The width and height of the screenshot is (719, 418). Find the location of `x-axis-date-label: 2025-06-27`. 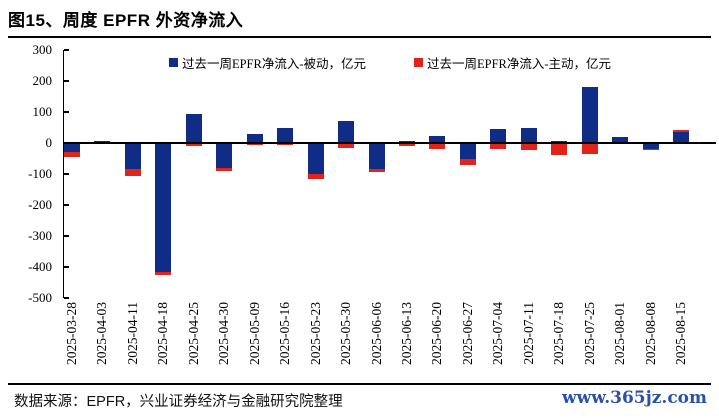

x-axis-date-label: 2025-06-27 is located at coordinates (467, 333).